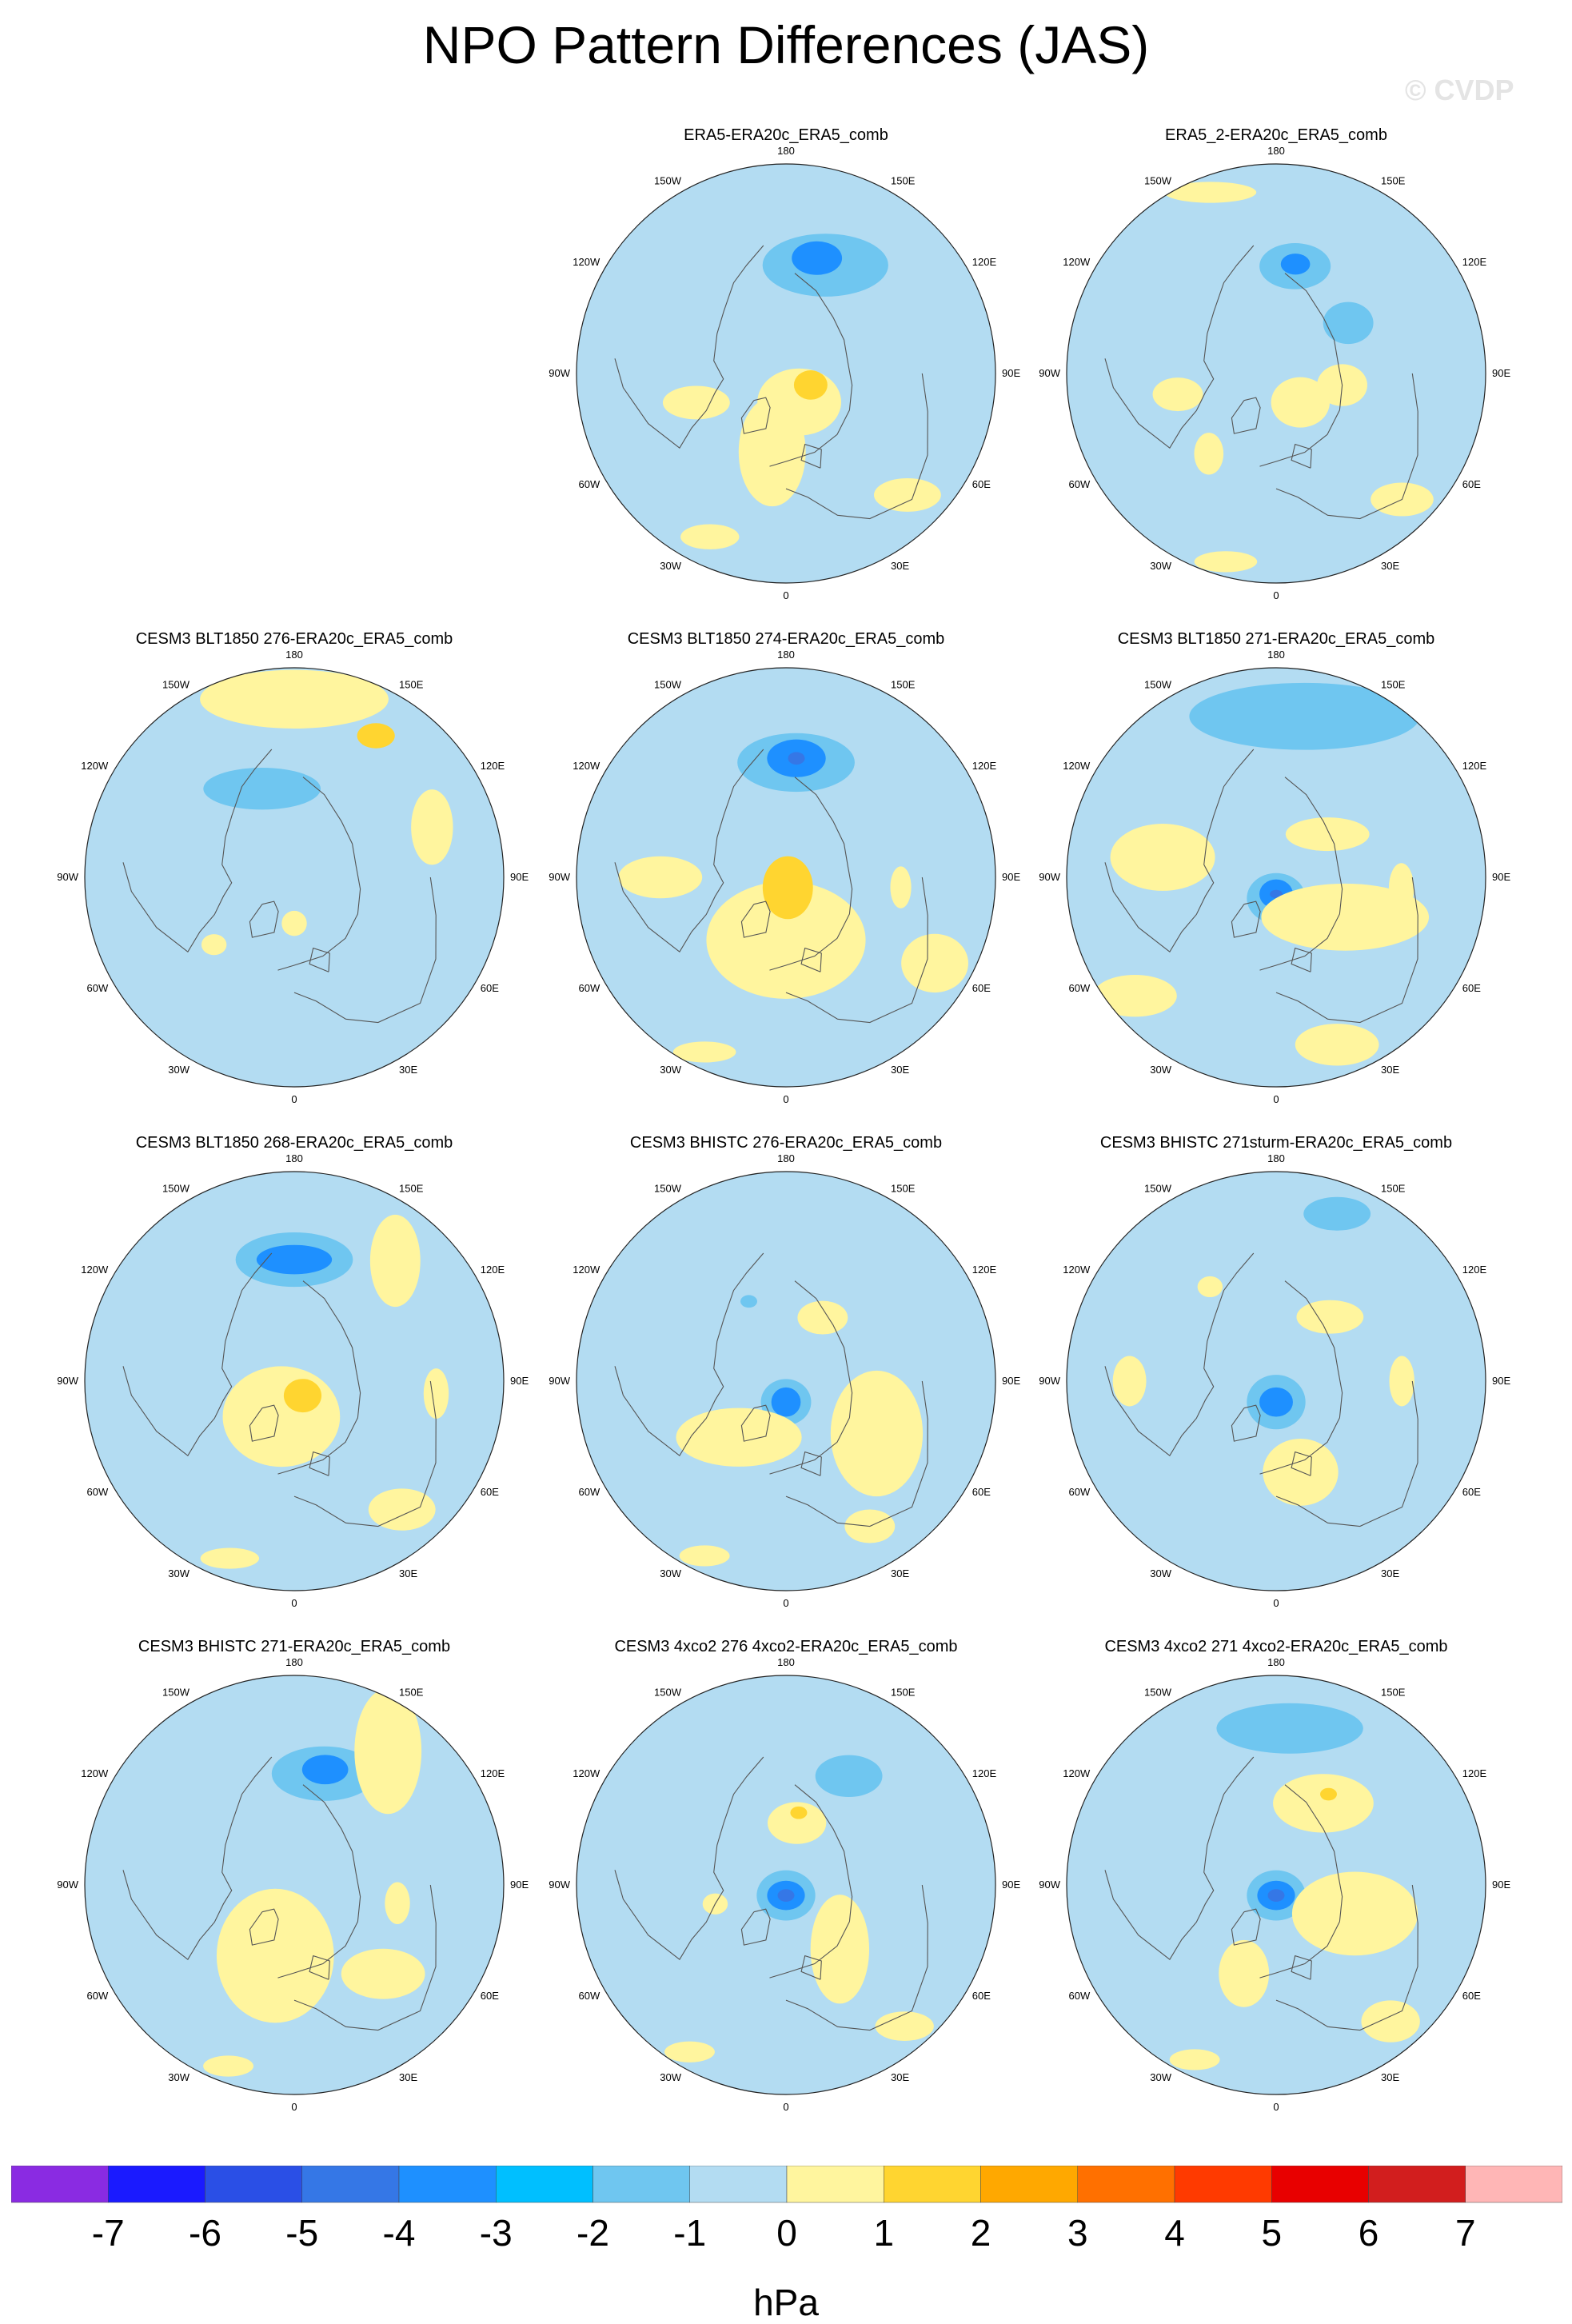 This screenshot has height=2324, width=1572. I want to click on colorbar-tick-label: 0, so click(787, 2233).